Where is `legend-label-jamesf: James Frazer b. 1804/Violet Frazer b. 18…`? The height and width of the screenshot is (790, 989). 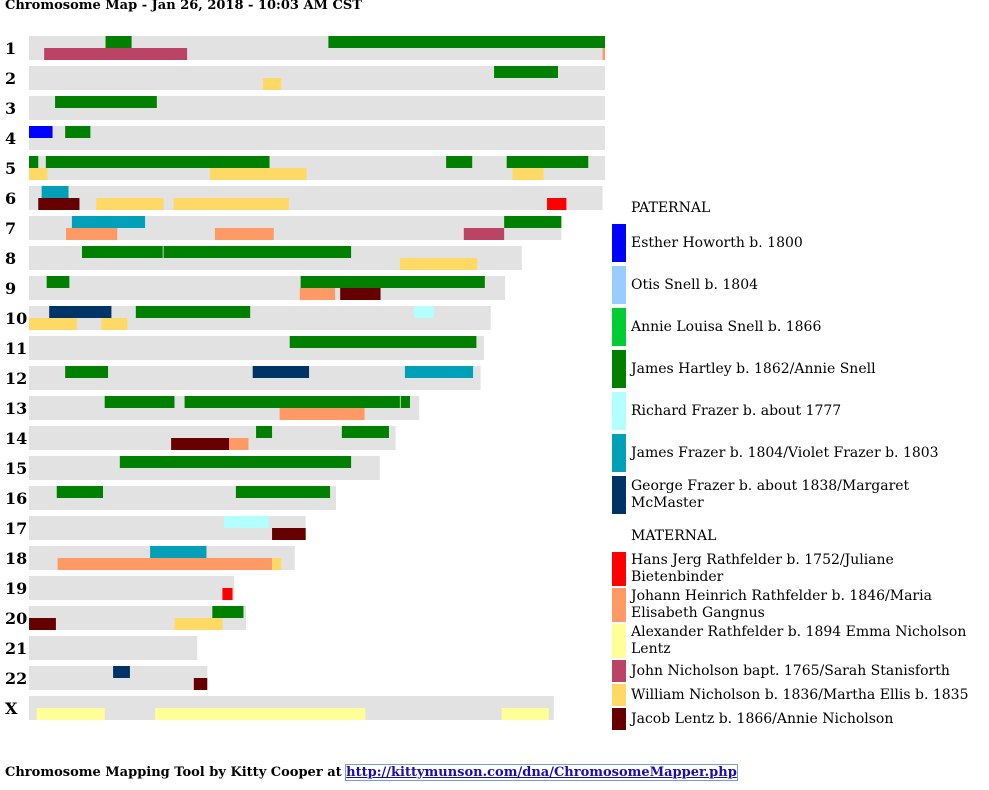
legend-label-jamesf: James Frazer b. 1804/Violet Frazer b. 18… is located at coordinates (785, 452).